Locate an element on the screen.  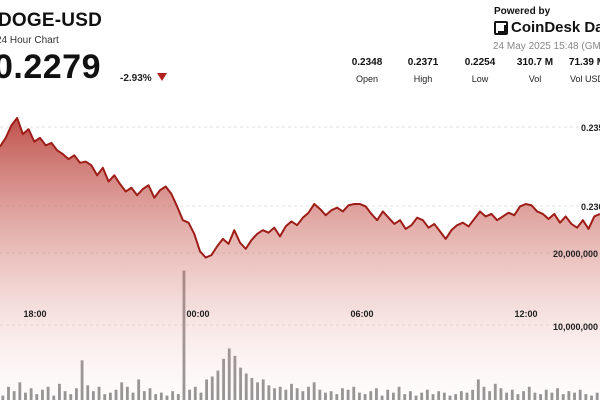
current-price: 0.2279 is located at coordinates (50, 67).